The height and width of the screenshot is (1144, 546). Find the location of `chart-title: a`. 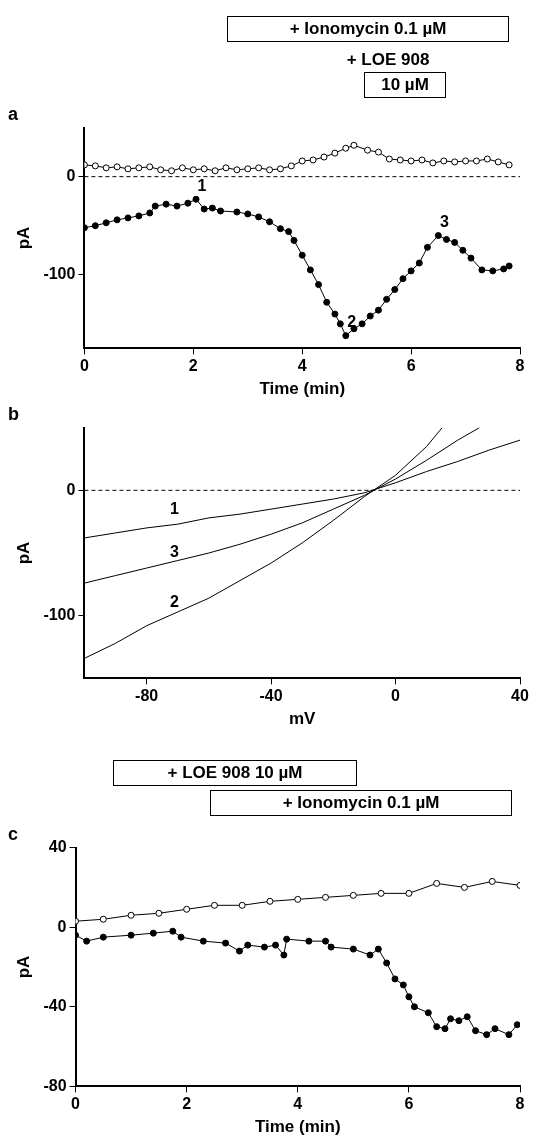

chart-title: a is located at coordinates (13, 113).